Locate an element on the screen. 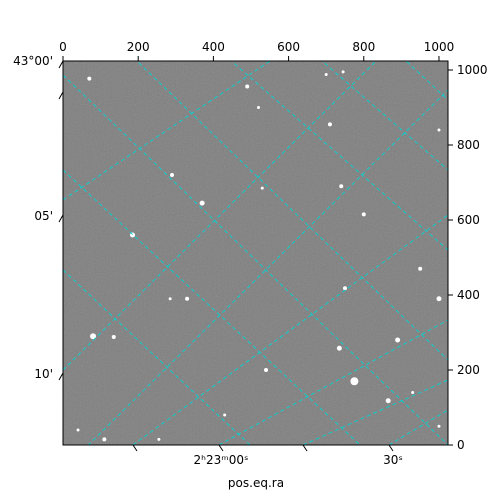  top-tick-label-3: 600 is located at coordinates (288, 47).